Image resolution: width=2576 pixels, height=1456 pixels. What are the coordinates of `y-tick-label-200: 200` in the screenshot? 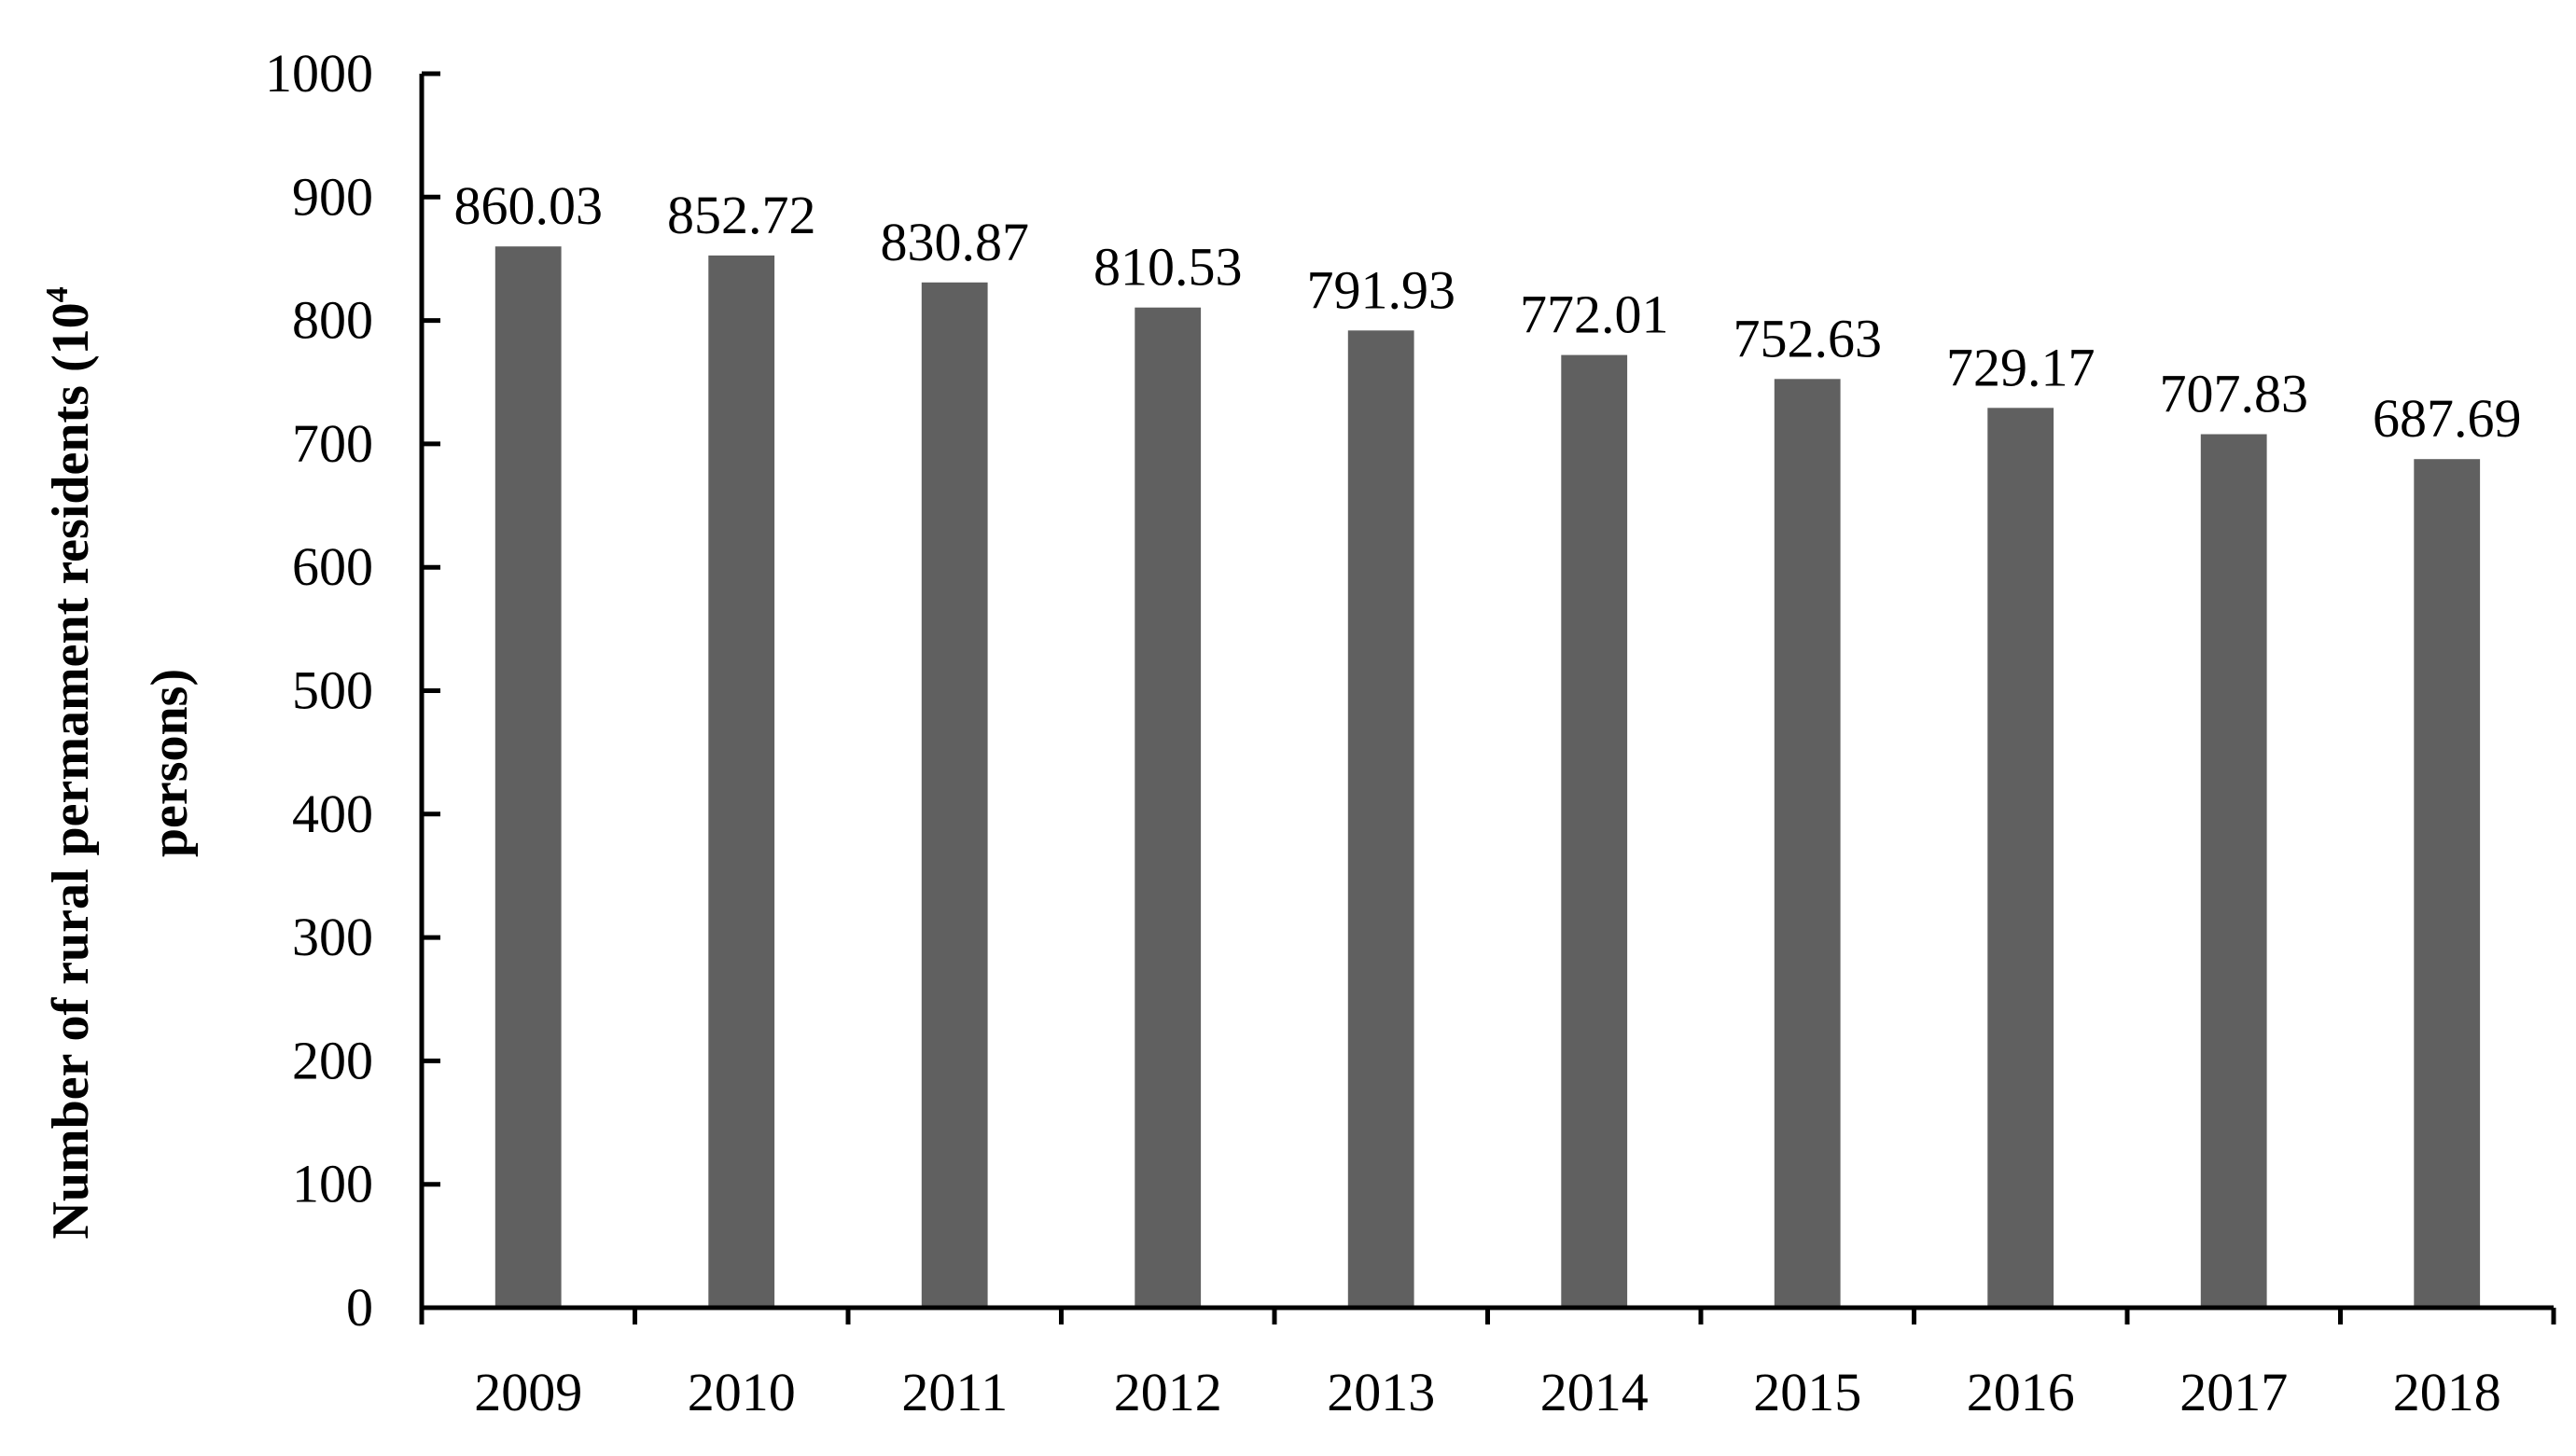 It's located at (332, 1060).